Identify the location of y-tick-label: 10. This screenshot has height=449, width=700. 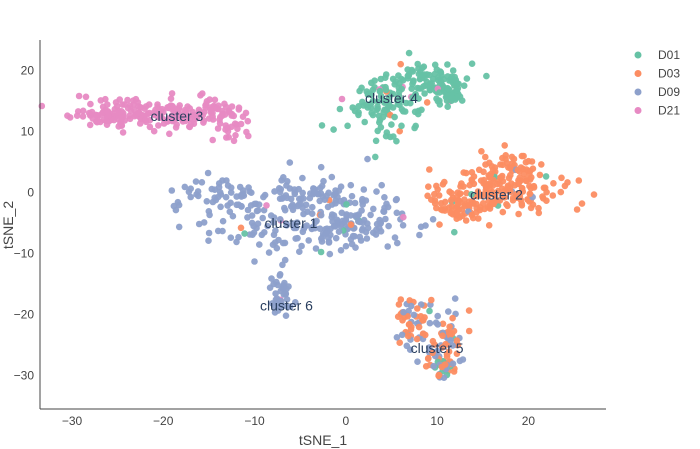
(28, 132).